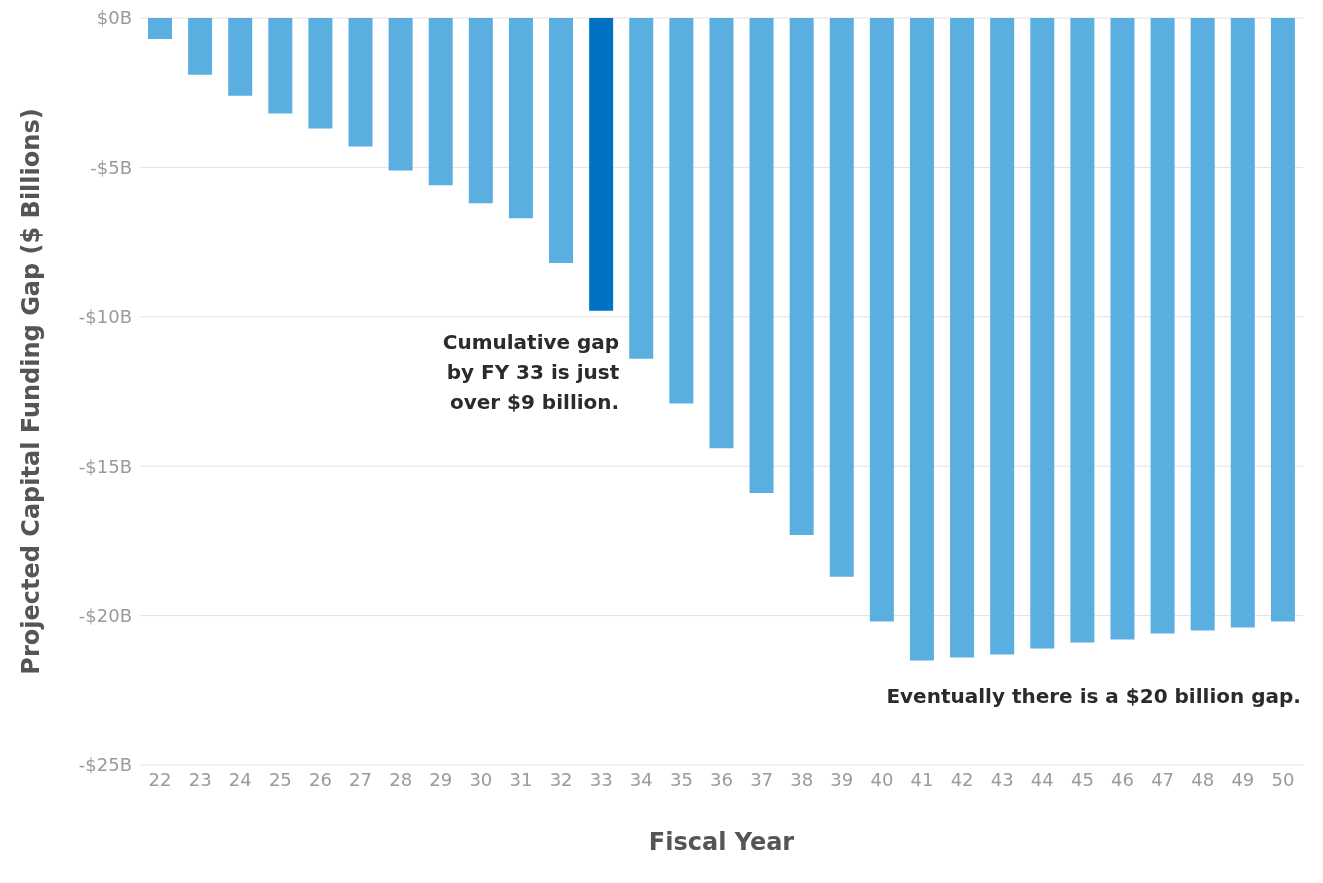 The image size is (1323, 883). Describe the element at coordinates (601, 779) in the screenshot. I see `x-tick-label: 33` at that location.